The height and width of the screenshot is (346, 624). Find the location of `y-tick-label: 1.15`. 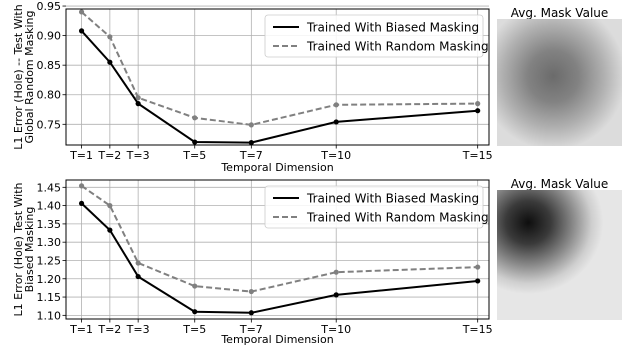

y-tick-label: 1.15 is located at coordinates (49, 297).